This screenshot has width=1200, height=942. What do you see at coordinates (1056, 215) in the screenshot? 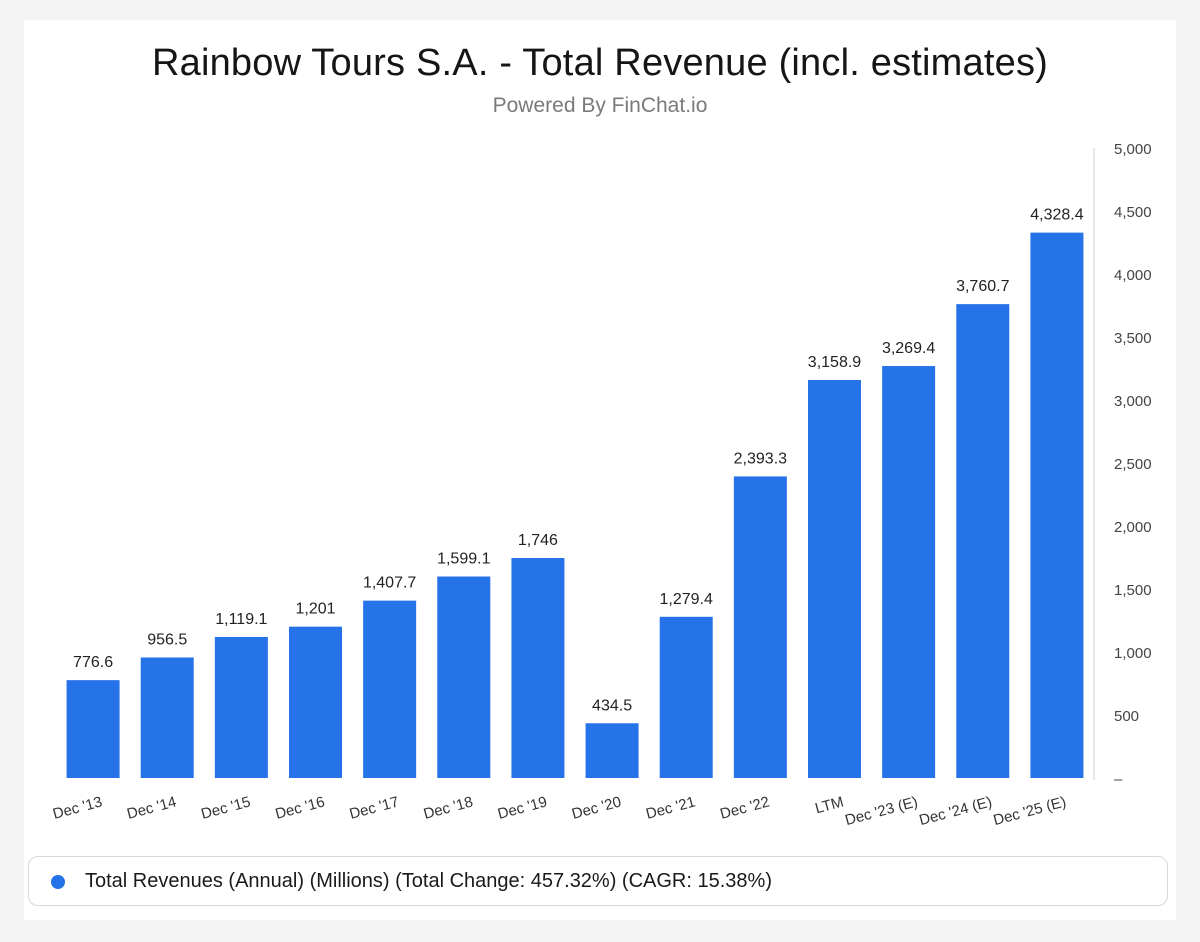
I see `bar-value-label: 4,328.4` at bounding box center [1056, 215].